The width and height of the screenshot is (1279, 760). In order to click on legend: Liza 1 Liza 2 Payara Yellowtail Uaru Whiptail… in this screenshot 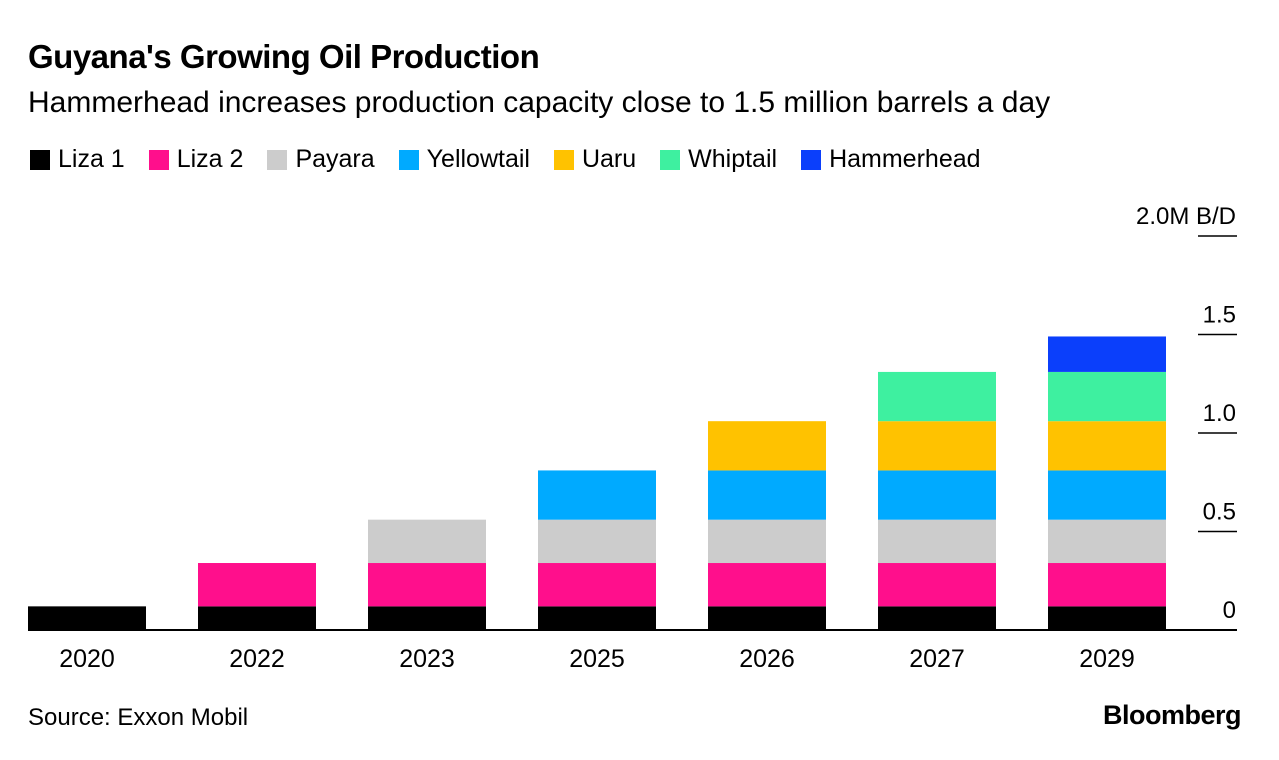, I will do `click(517, 159)`.